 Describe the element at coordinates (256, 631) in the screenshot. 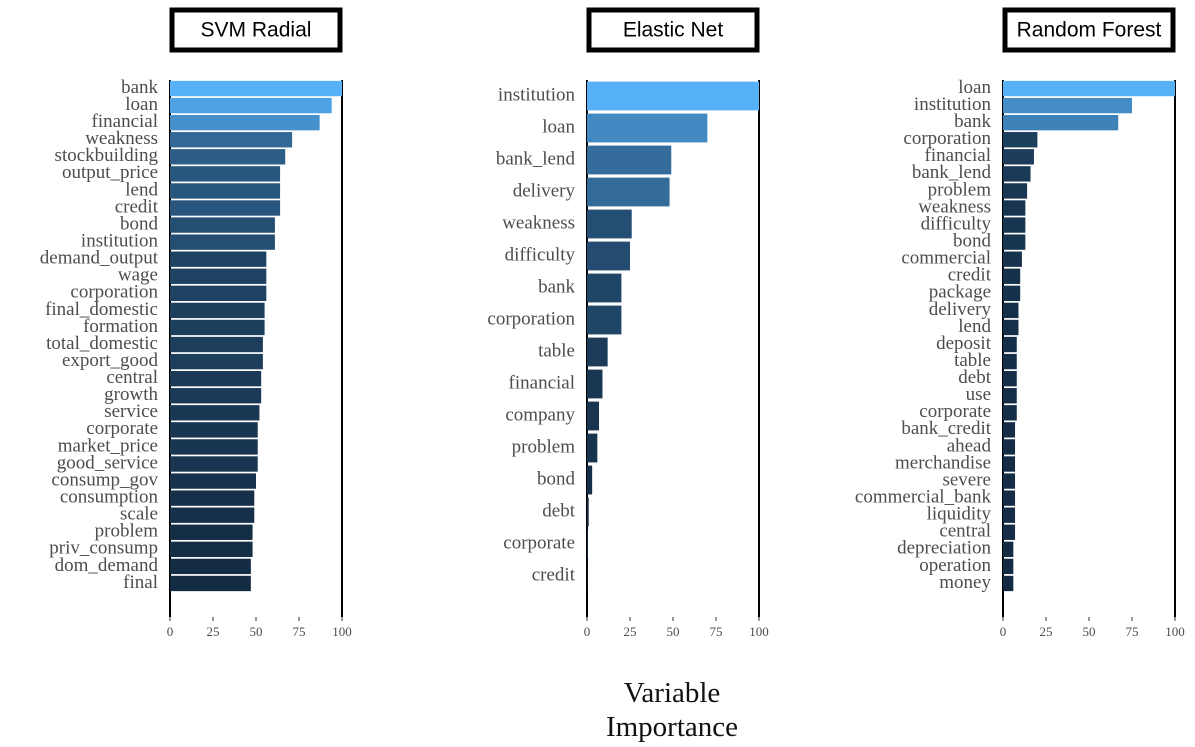

I see `x-tick-label: 50` at that location.